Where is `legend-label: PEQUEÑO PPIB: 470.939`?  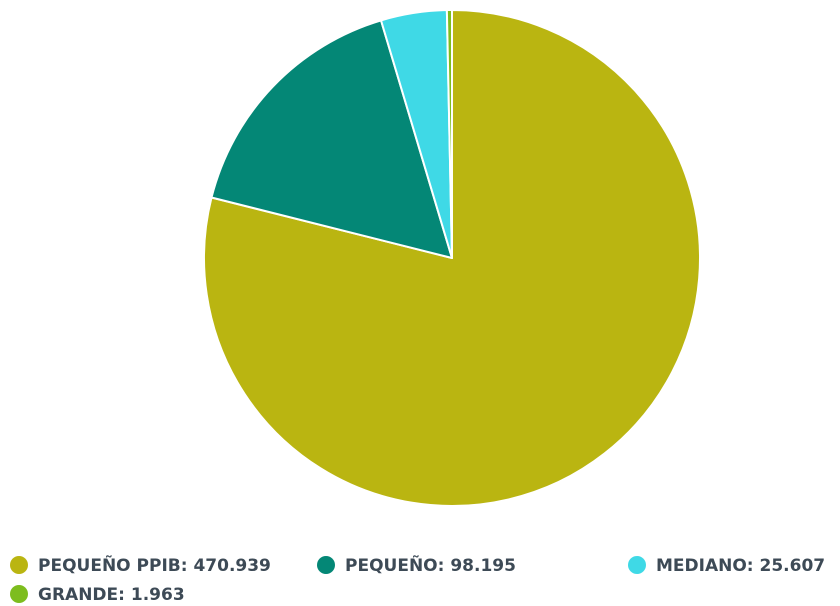 legend-label: PEQUEÑO PPIB: 470.939 is located at coordinates (154, 564).